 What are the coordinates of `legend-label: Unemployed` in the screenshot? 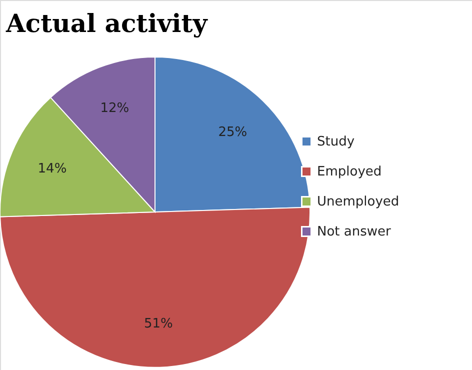 It's located at (358, 202).